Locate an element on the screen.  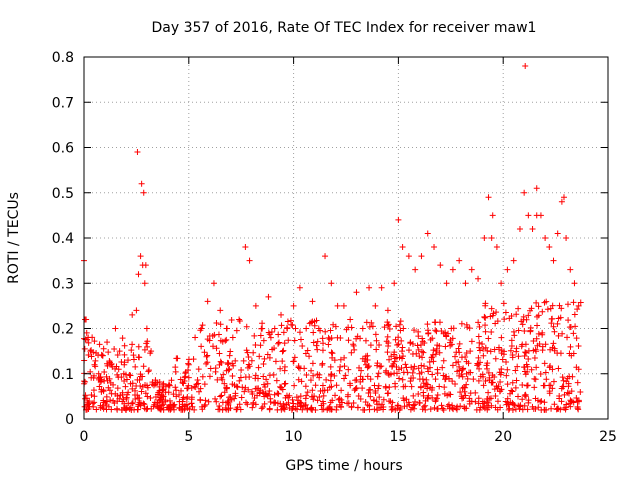
y-tick-label: 0.7 is located at coordinates (63, 103).